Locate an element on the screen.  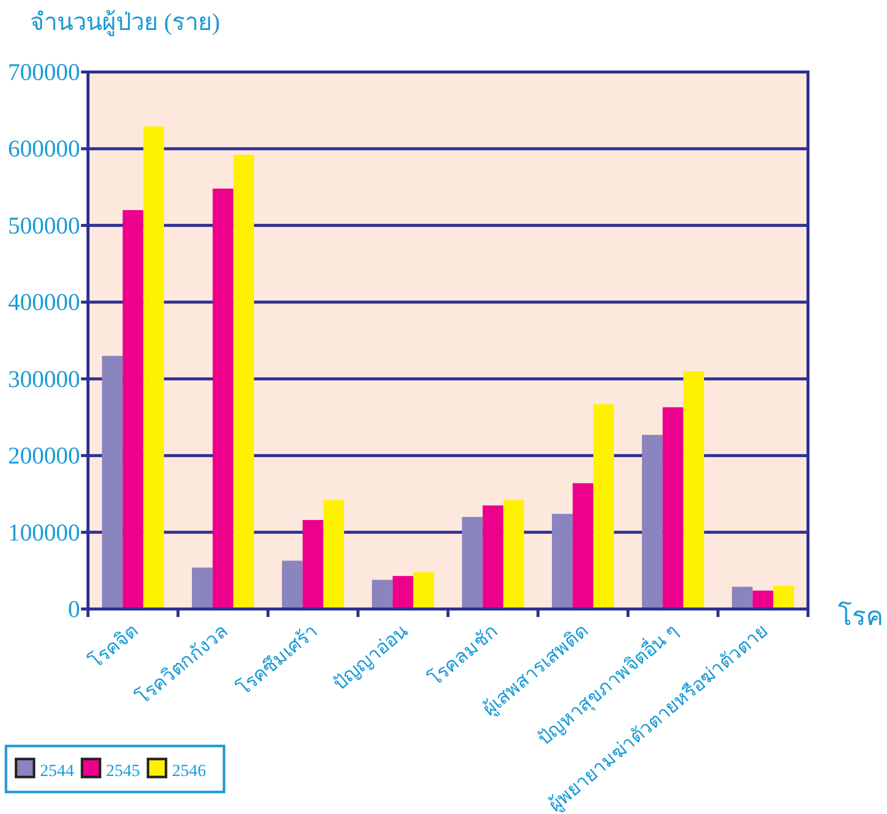
legend-label: 2544 is located at coordinates (57, 770).